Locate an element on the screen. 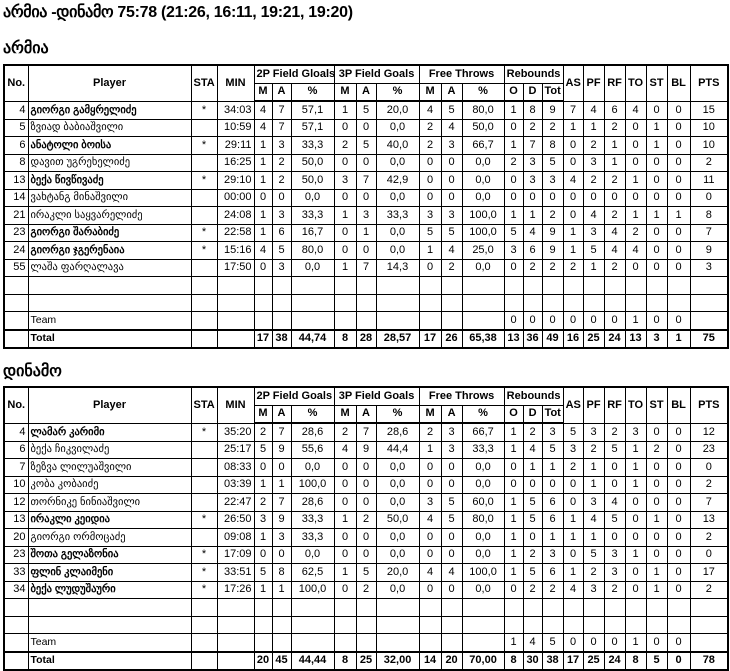 This screenshot has width=730, height=671. cell-ft-att: 2 is located at coordinates (451, 267).